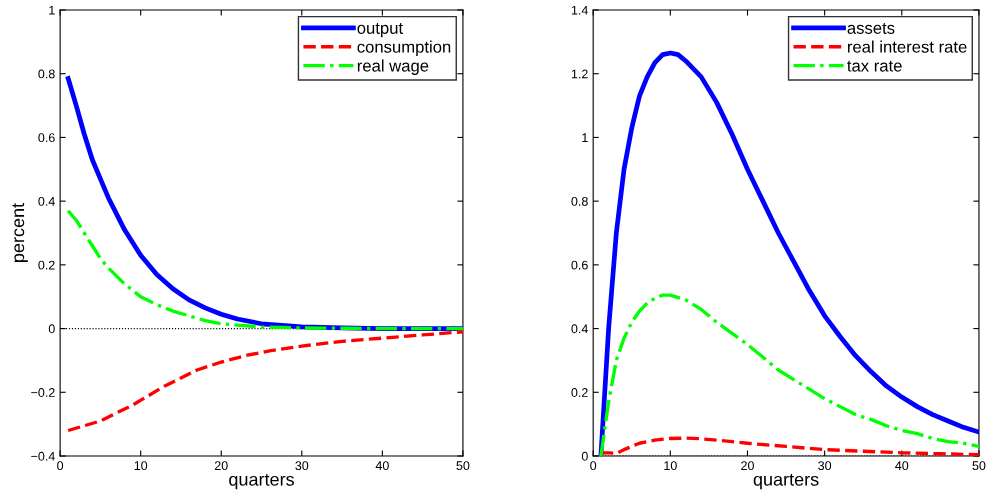 This screenshot has width=1002, height=500. Describe the element at coordinates (907, 46) in the screenshot. I see `legend-label: real interest rate` at that location.